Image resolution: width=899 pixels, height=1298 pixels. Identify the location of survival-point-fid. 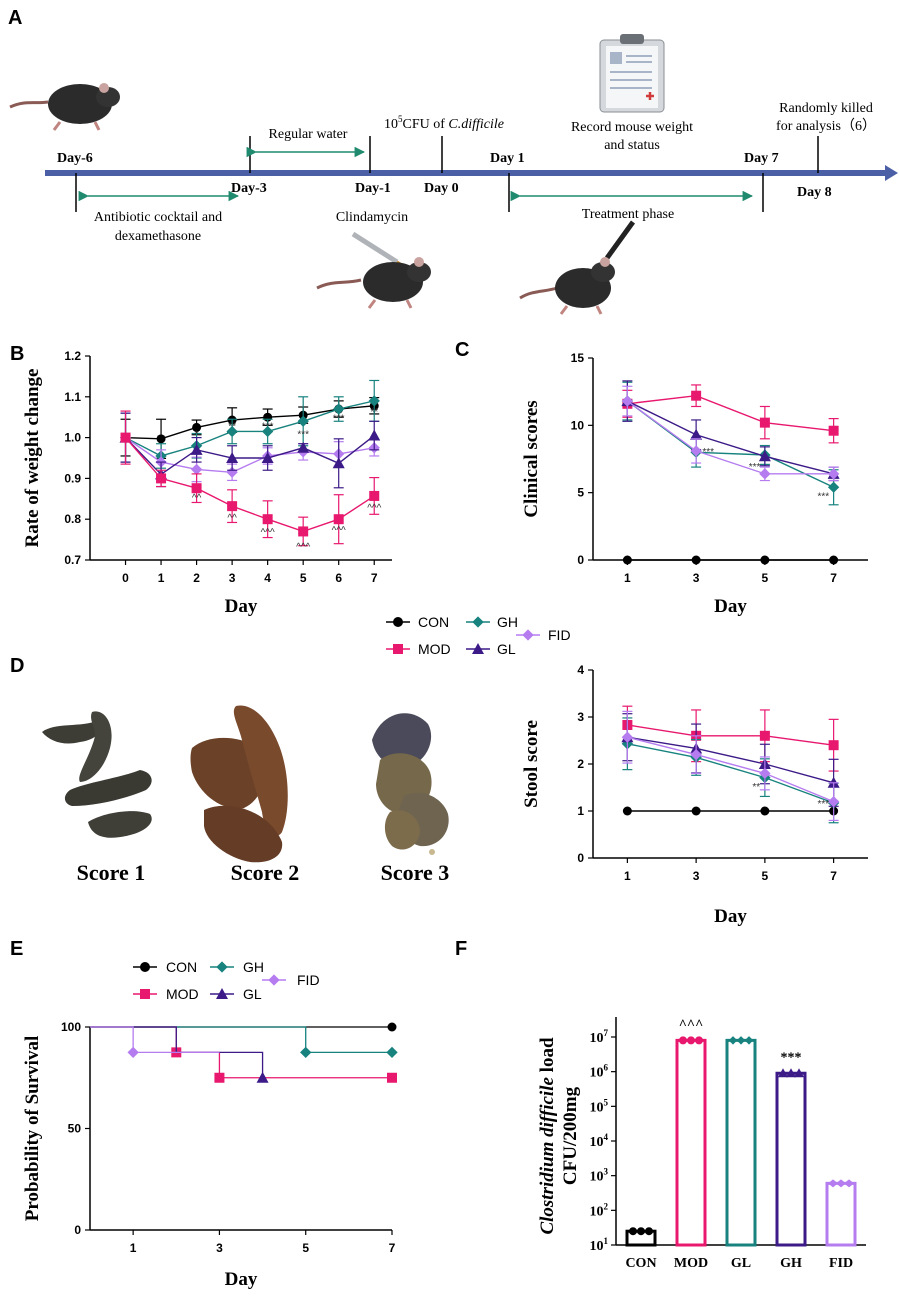
(133, 1052).